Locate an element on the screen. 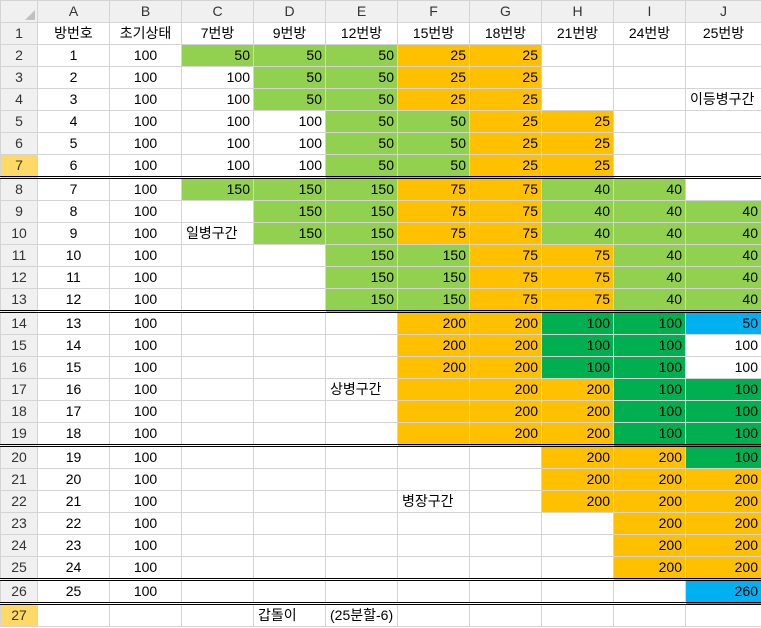 The height and width of the screenshot is (628, 761). cell-d27: 갑돌이 is located at coordinates (289, 615).